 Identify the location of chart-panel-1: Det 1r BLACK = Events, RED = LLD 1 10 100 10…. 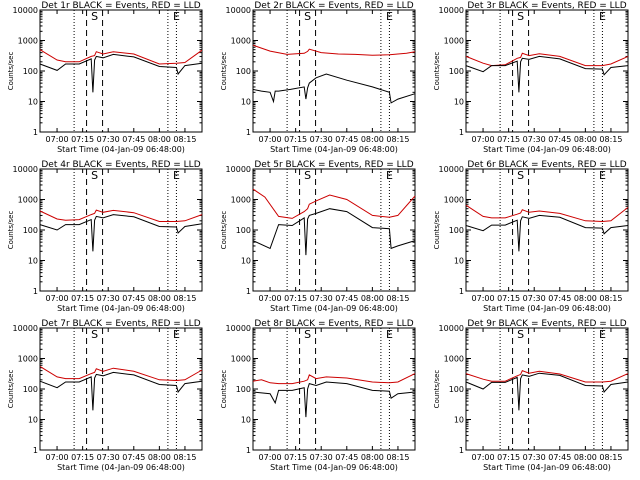
(105, 77).